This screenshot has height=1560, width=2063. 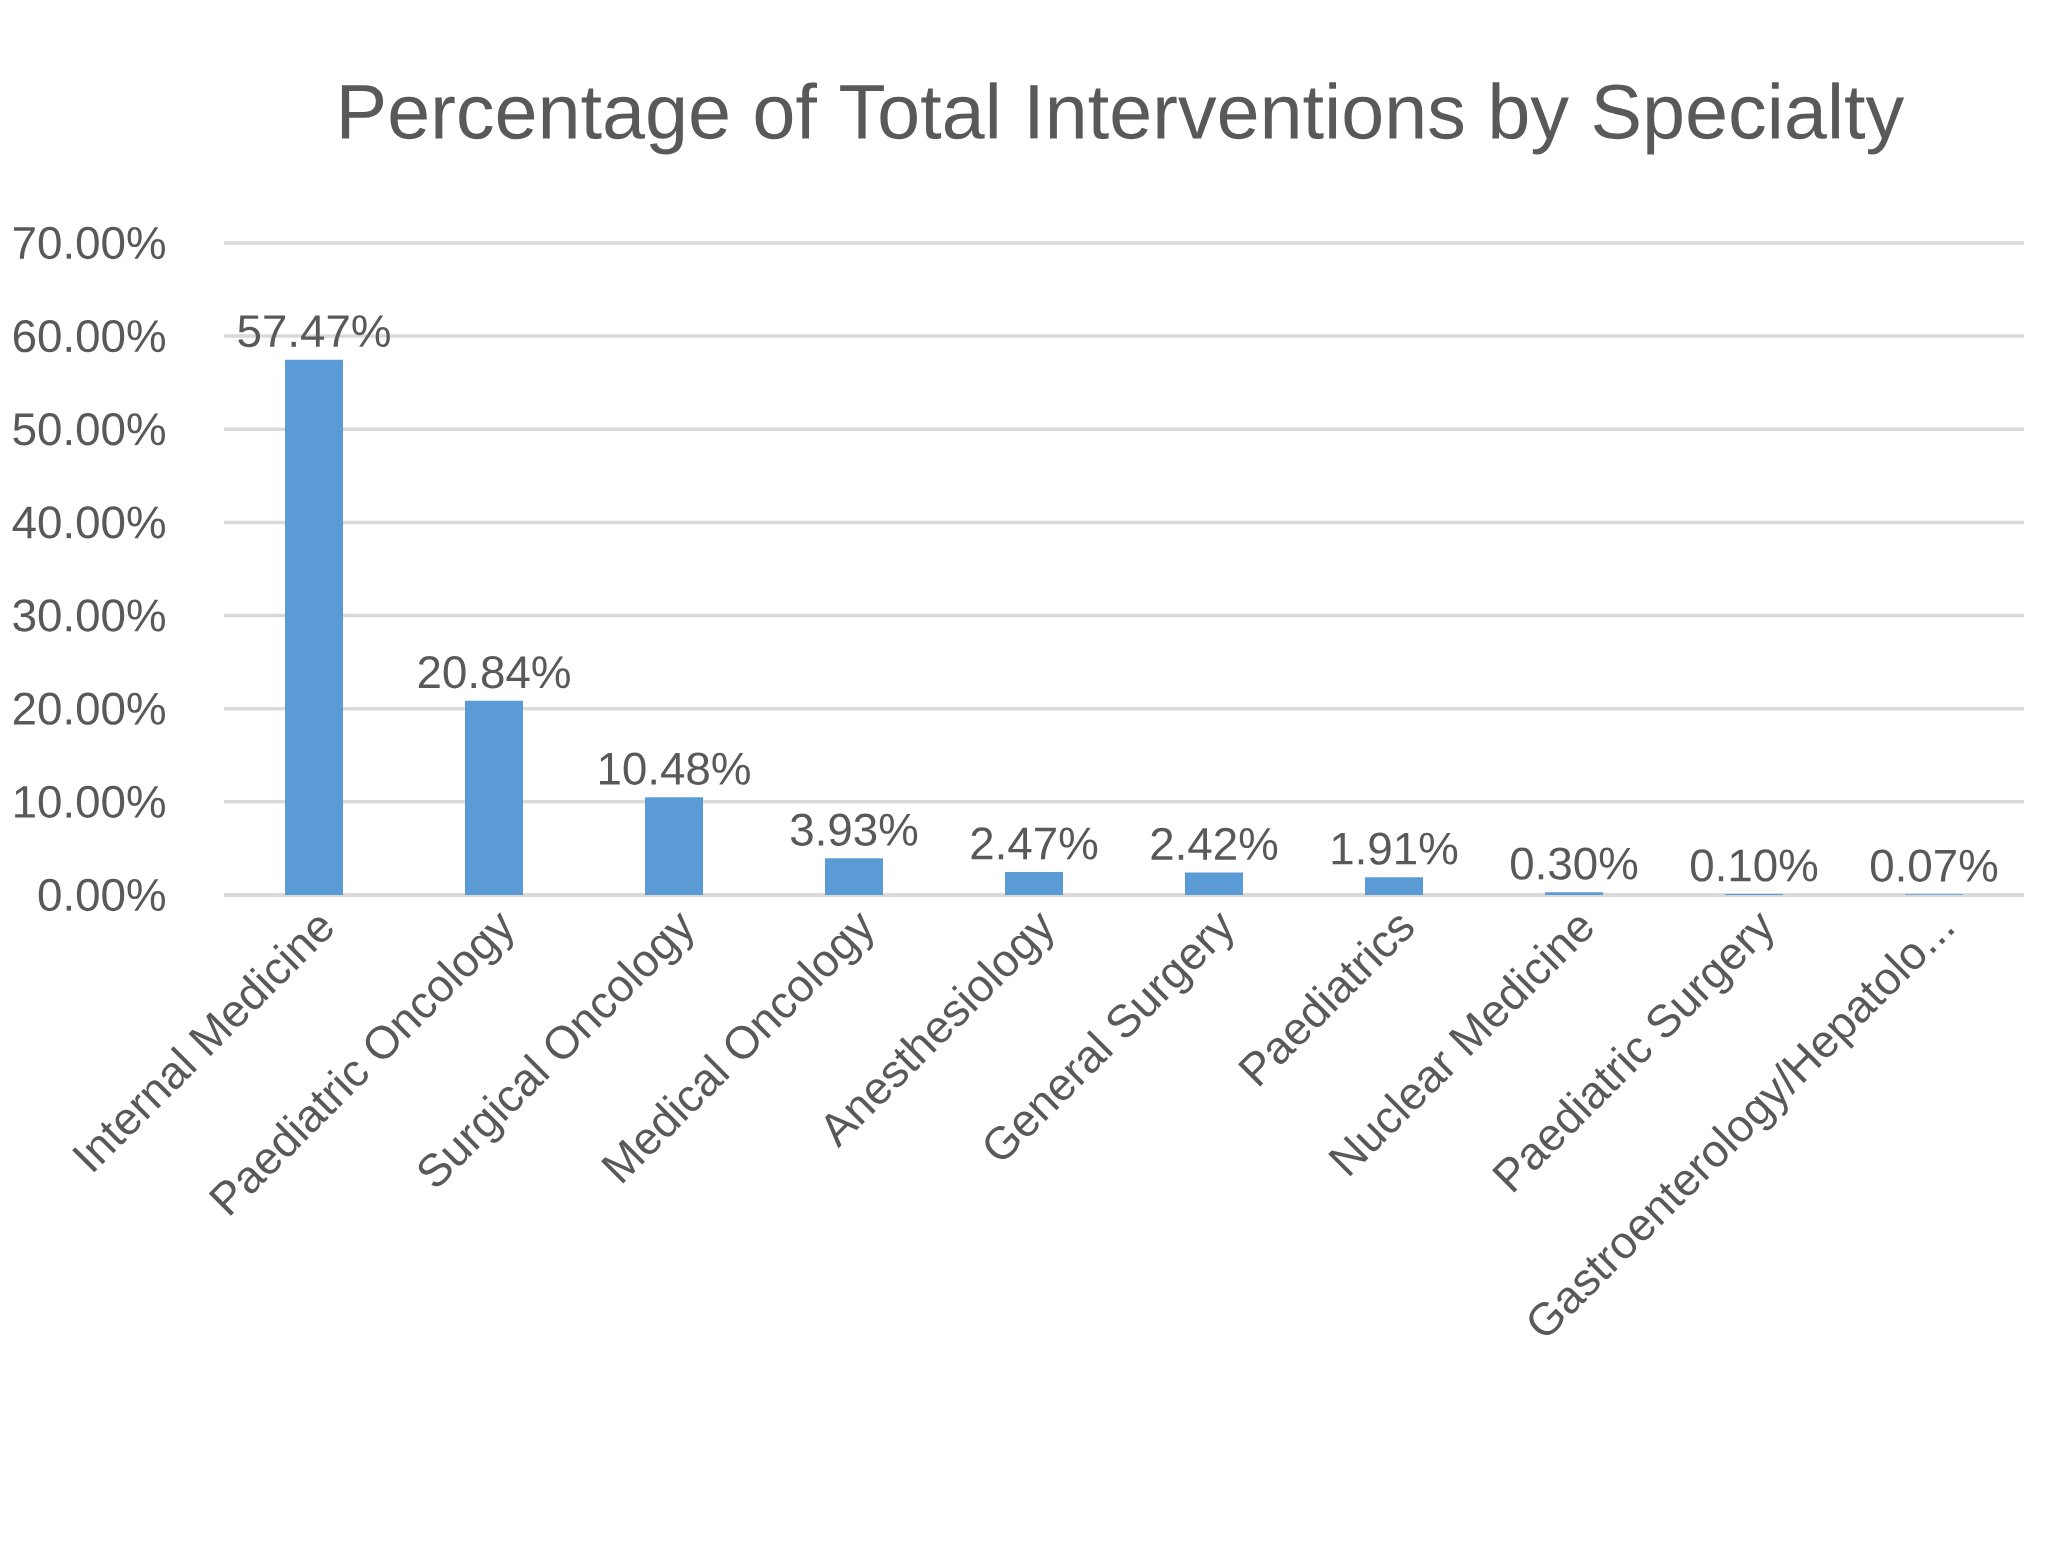 I want to click on y-tick-label: 70.00%, so click(x=89, y=243).